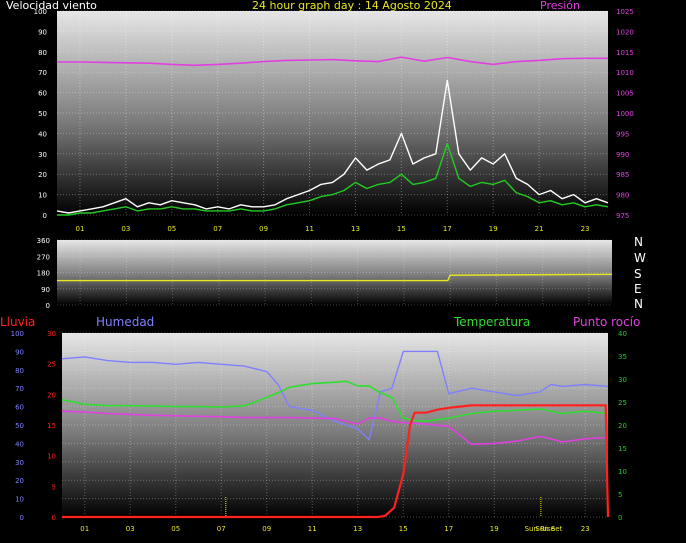 Image resolution: width=686 pixels, height=543 pixels. I want to click on wind-y-tick-label: 50, so click(42, 114).